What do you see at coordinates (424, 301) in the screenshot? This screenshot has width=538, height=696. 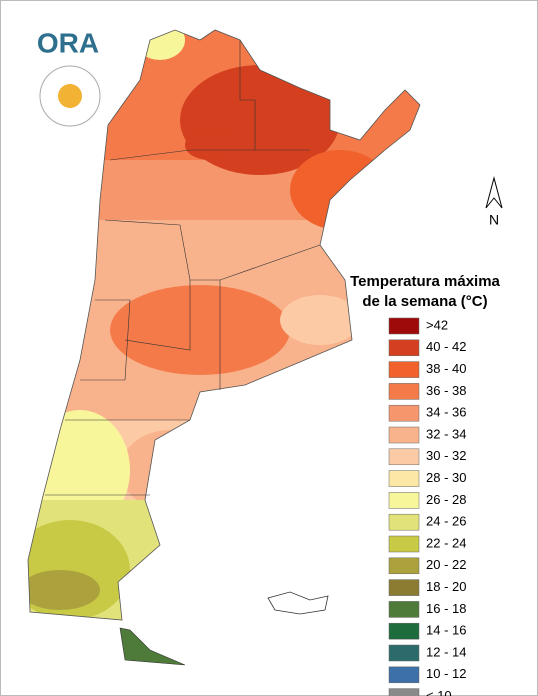 I see `legend-title: de la semana (°C)` at bounding box center [424, 301].